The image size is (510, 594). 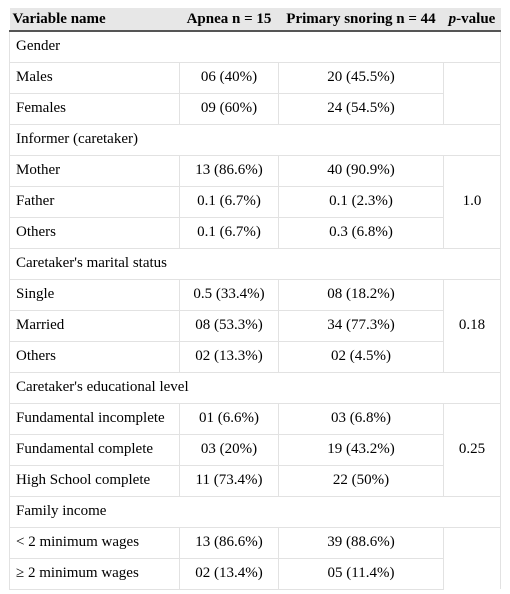 What do you see at coordinates (361, 542) in the screenshot?
I see `snoring-value: 39 (88.6%)` at bounding box center [361, 542].